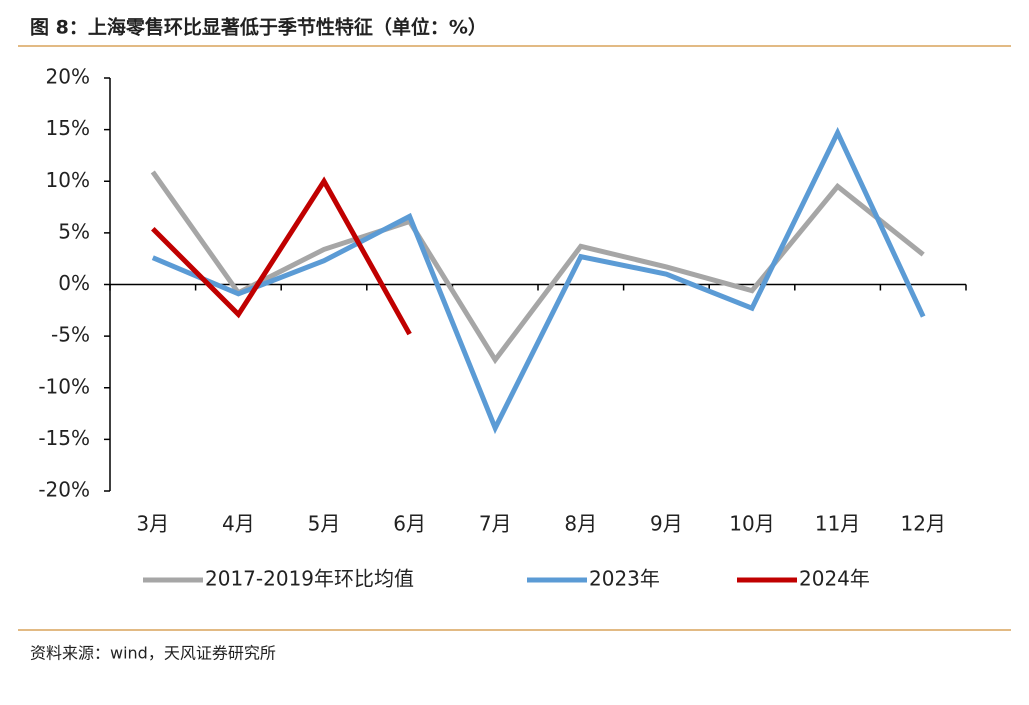 Image resolution: width=1029 pixels, height=705 pixels. I want to click on x-tick-label: 11月, so click(837, 524).